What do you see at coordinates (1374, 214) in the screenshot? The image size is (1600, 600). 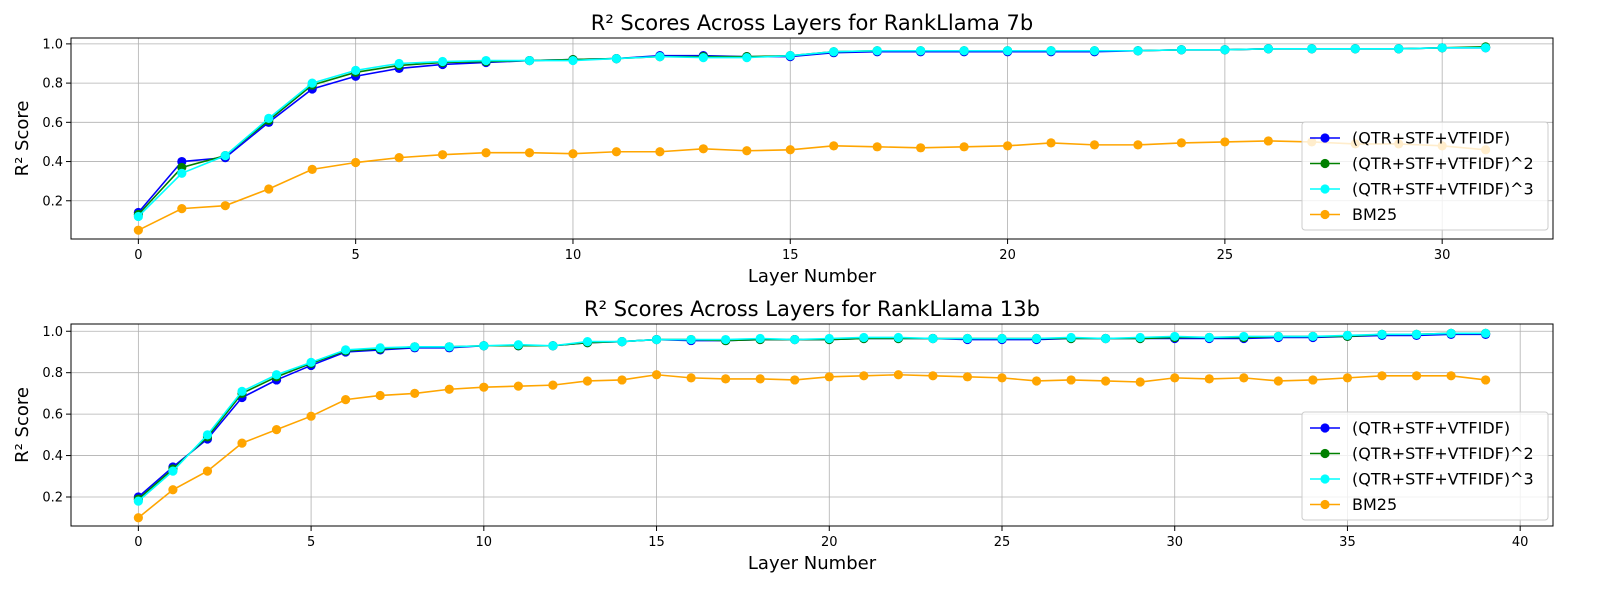 I see `legend-label: BM25` at bounding box center [1374, 214].